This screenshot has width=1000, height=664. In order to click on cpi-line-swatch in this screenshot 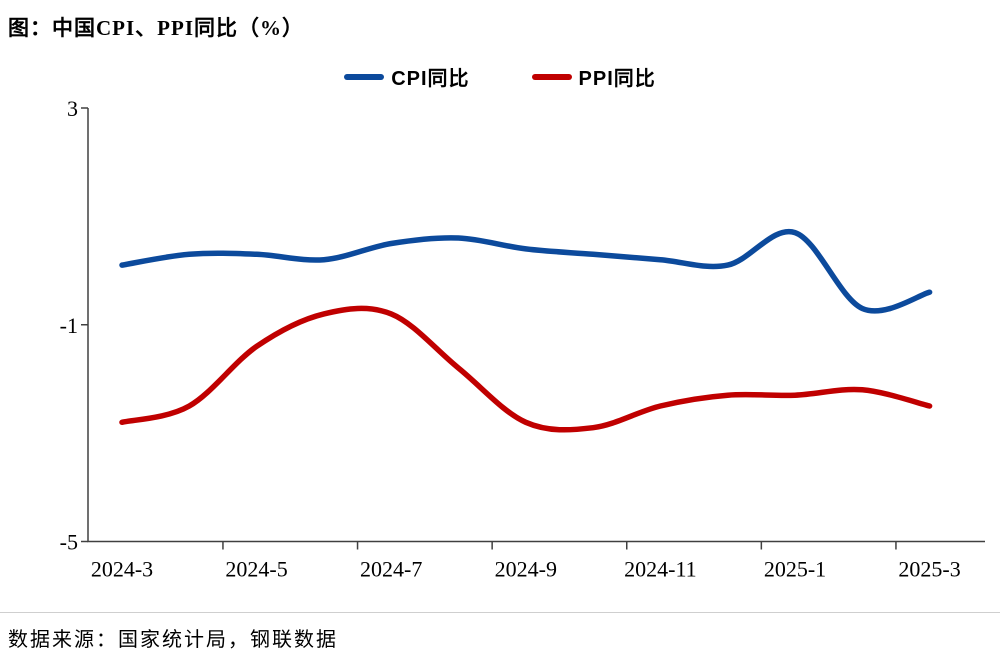, I will do `click(364, 76)`.